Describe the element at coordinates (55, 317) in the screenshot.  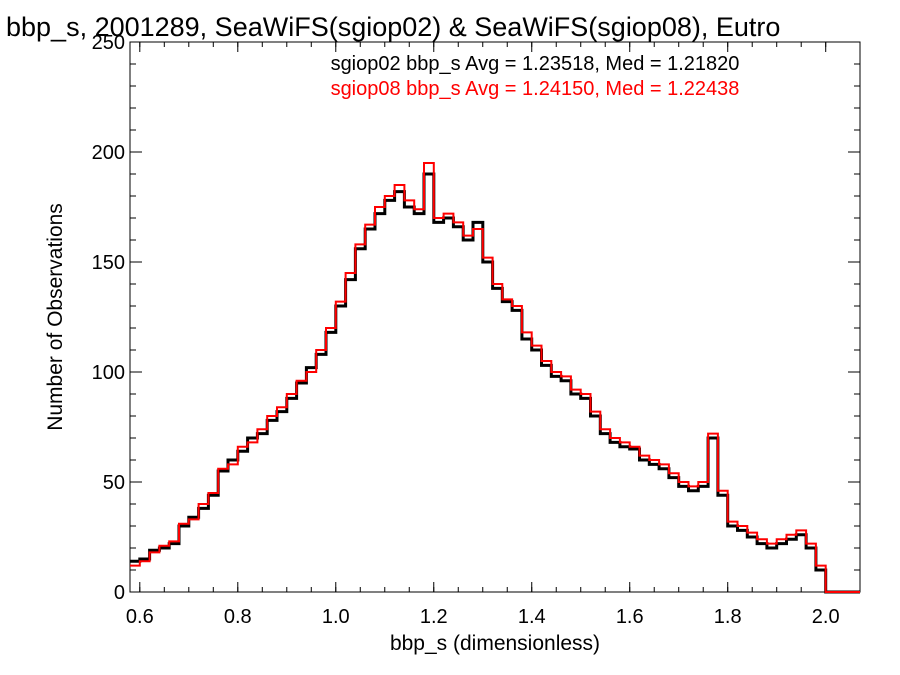
I see `y-axis-label: Number of Observations` at that location.